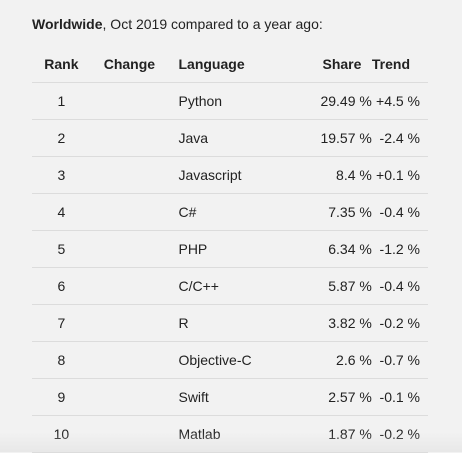 The height and width of the screenshot is (453, 462). I want to click on rank-cell: 1, so click(61, 101).